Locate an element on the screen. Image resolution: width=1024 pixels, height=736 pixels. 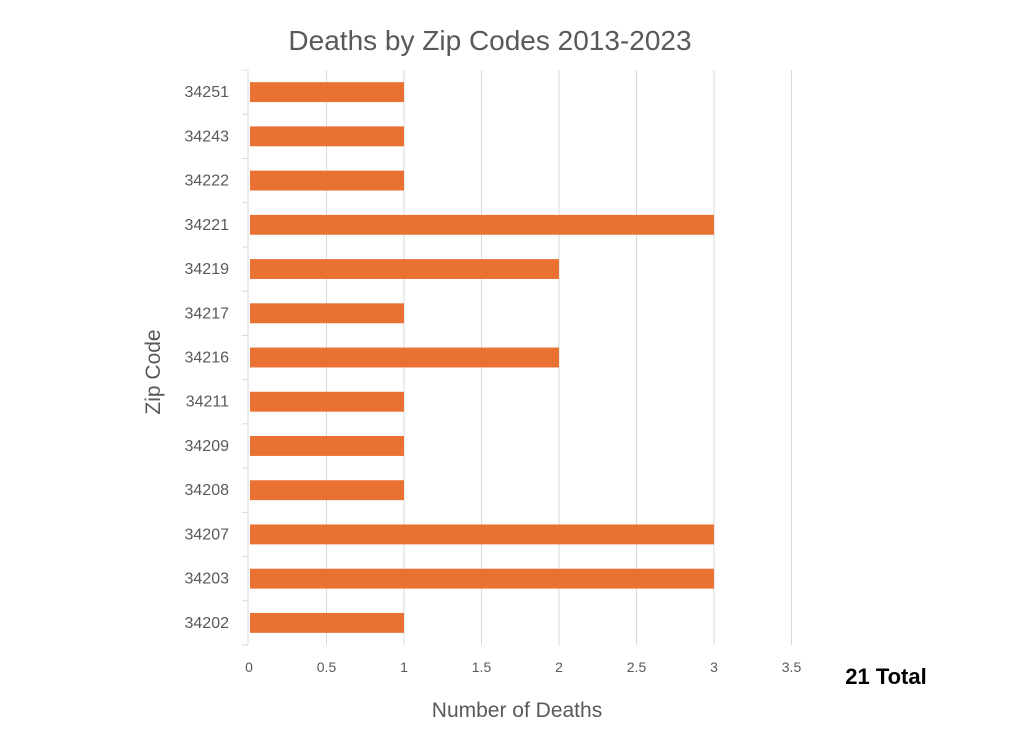
y-tick-label: 34203 is located at coordinates (207, 579).